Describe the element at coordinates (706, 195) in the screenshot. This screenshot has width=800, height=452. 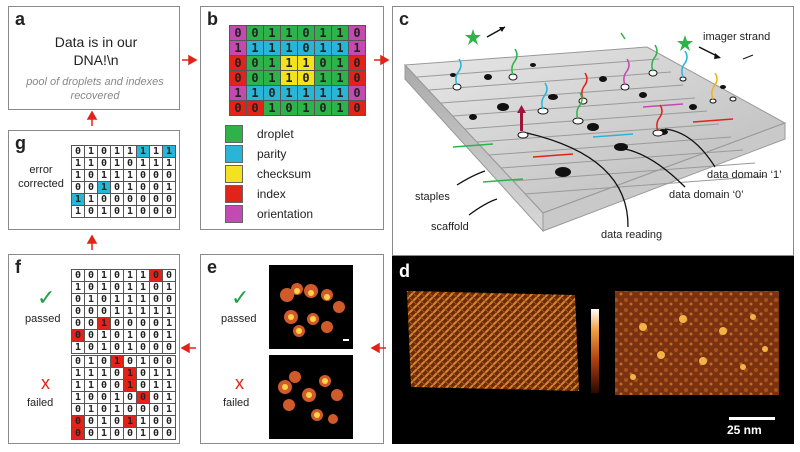
I see `label-data-domain-zero: data domain ‘0’` at that location.